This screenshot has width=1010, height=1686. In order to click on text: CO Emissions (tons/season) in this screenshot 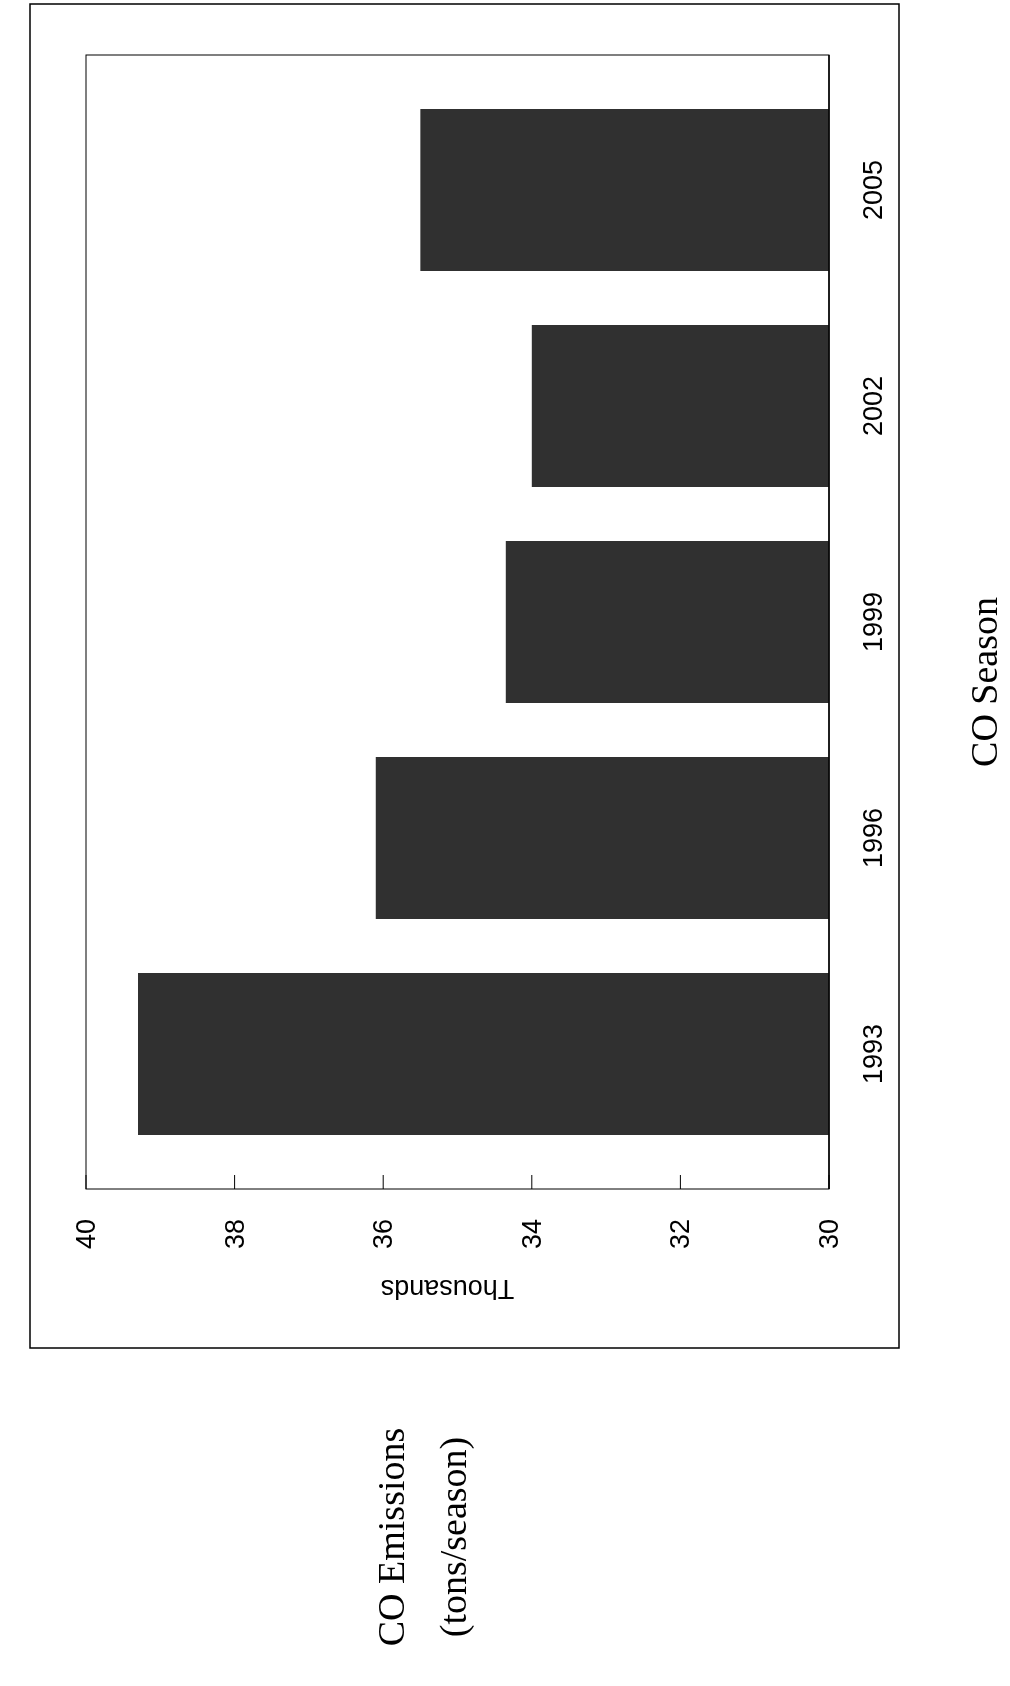, I will do `click(422, 1537)`.